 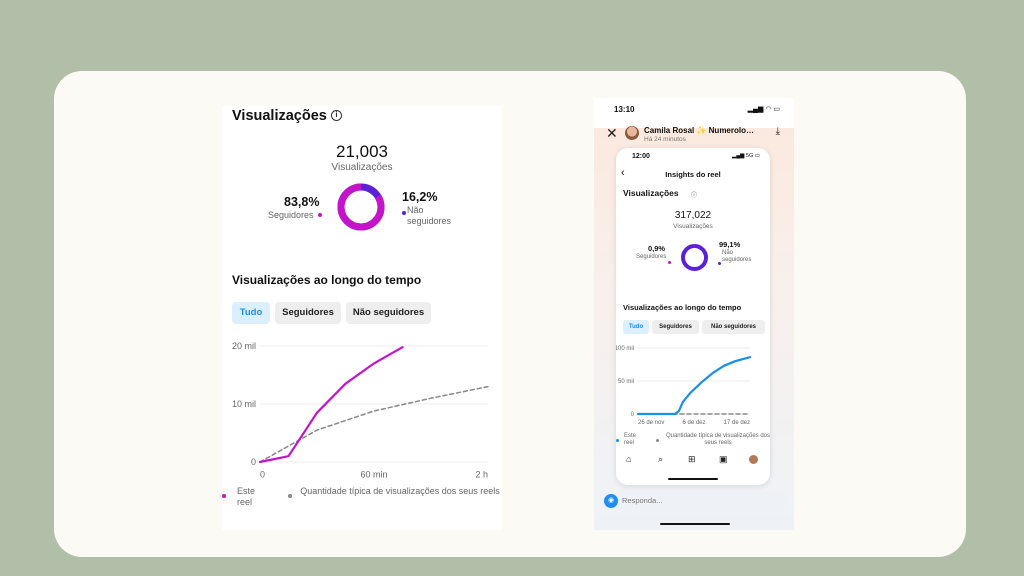 I want to click on inner-legend-typical-dot, so click(x=657, y=440).